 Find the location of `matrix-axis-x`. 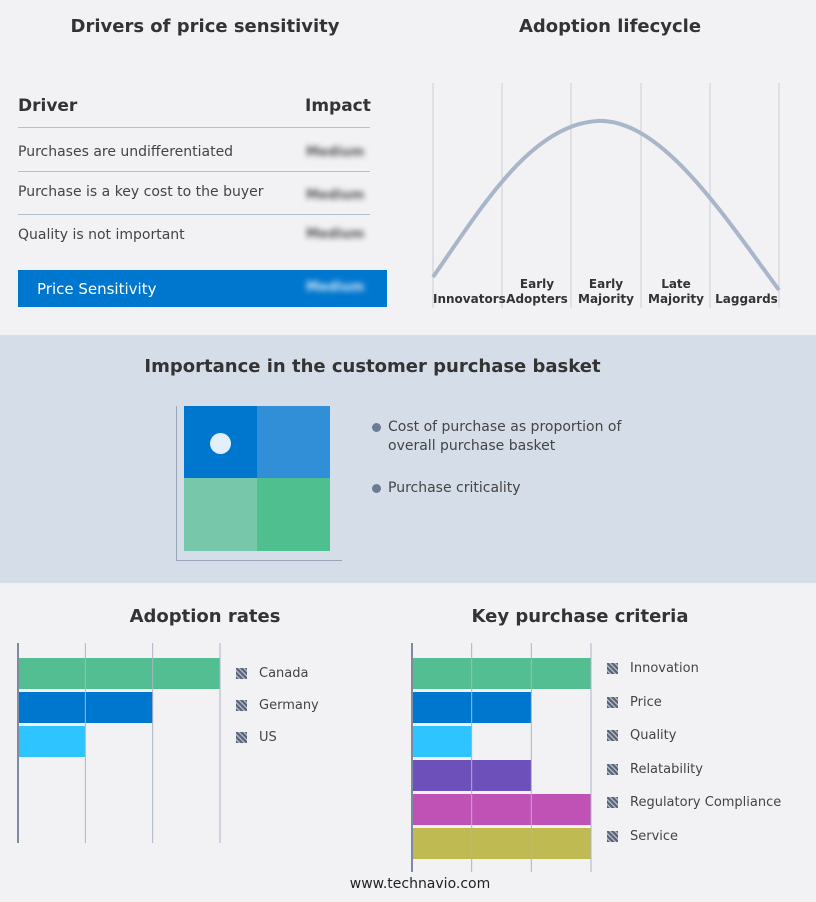

matrix-axis-x is located at coordinates (259, 560).